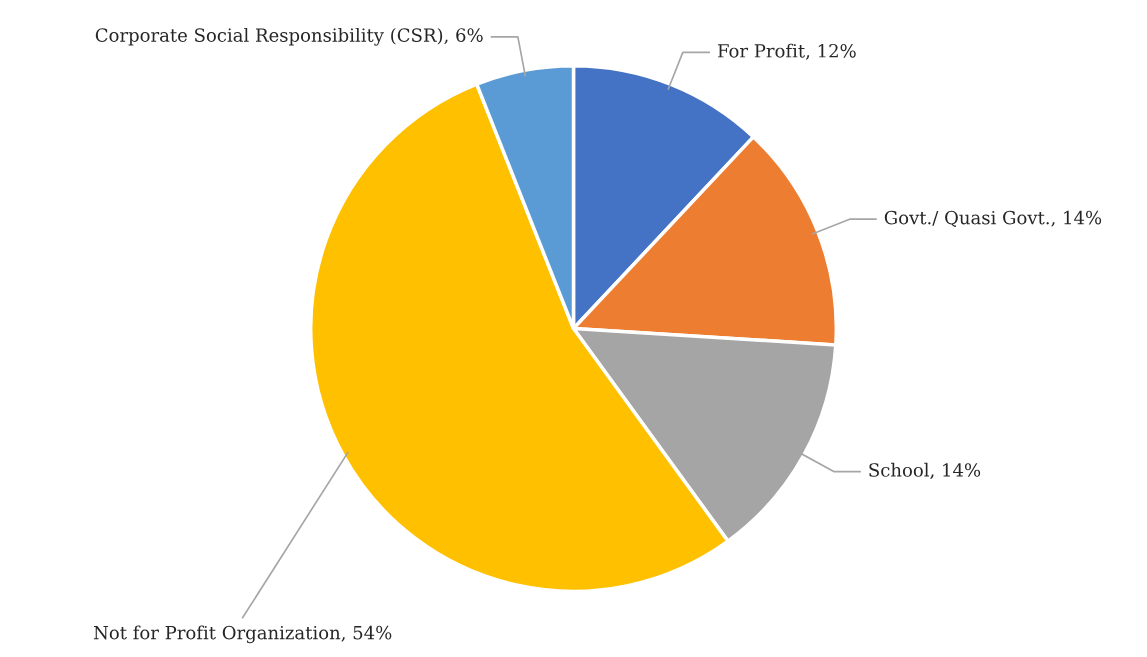 Image resolution: width=1147 pixels, height=657 pixels. I want to click on slice-label: Not for Profit Organization, 54%, so click(242, 634).